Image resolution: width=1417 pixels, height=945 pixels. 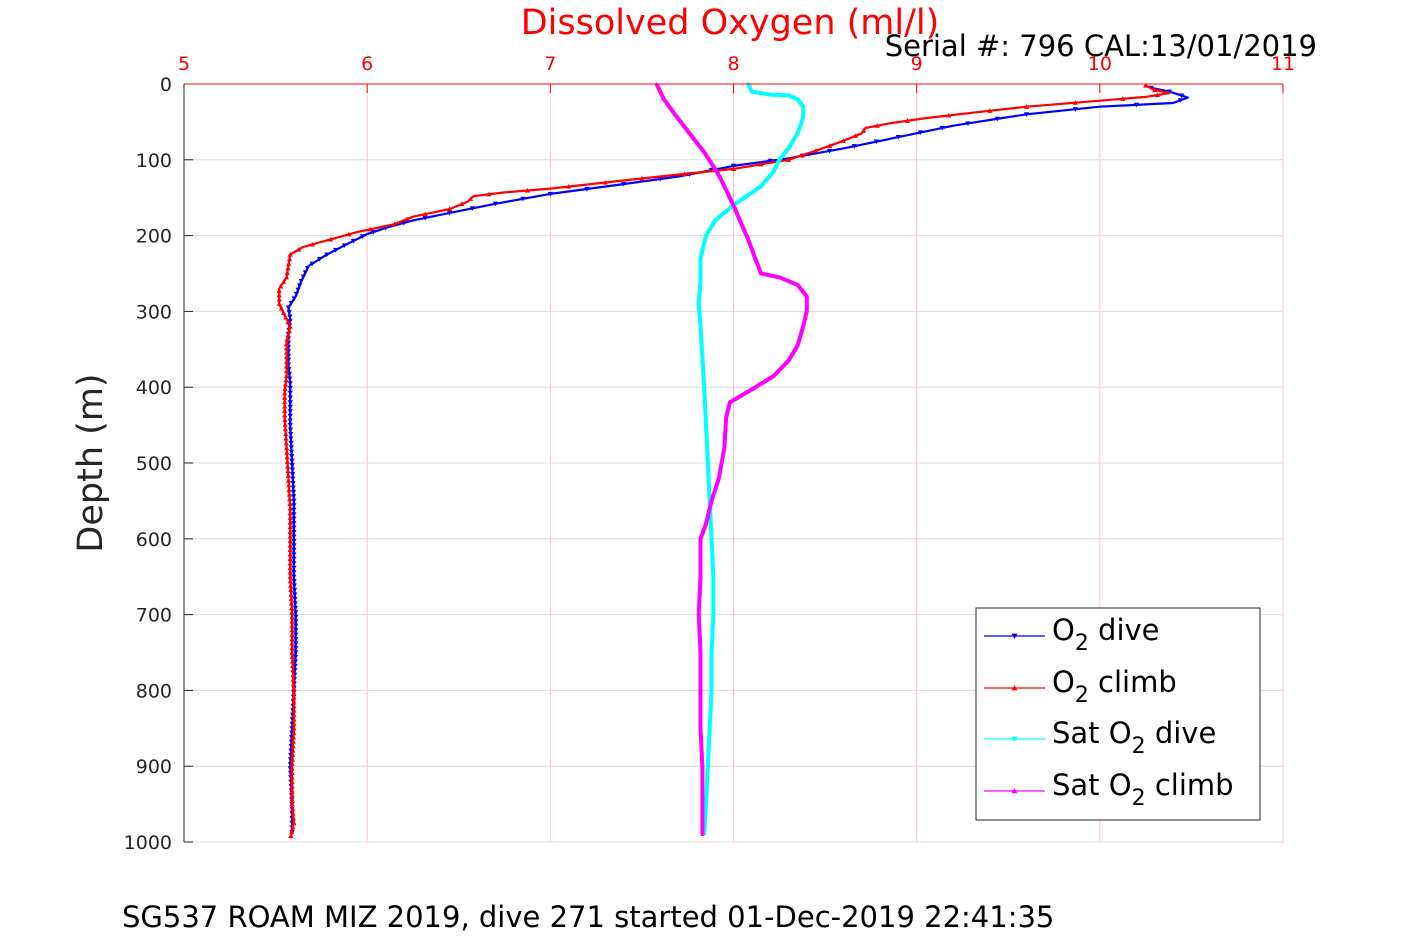 What do you see at coordinates (1101, 46) in the screenshot?
I see `serial-cal-label: Serial #: 796 CAL:13/01/2019` at bounding box center [1101, 46].